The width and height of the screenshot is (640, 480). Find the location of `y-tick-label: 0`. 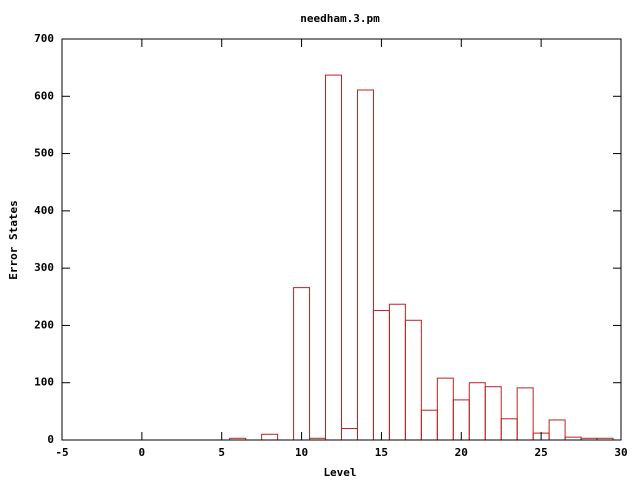

y-tick-label: 0 is located at coordinates (50, 439).